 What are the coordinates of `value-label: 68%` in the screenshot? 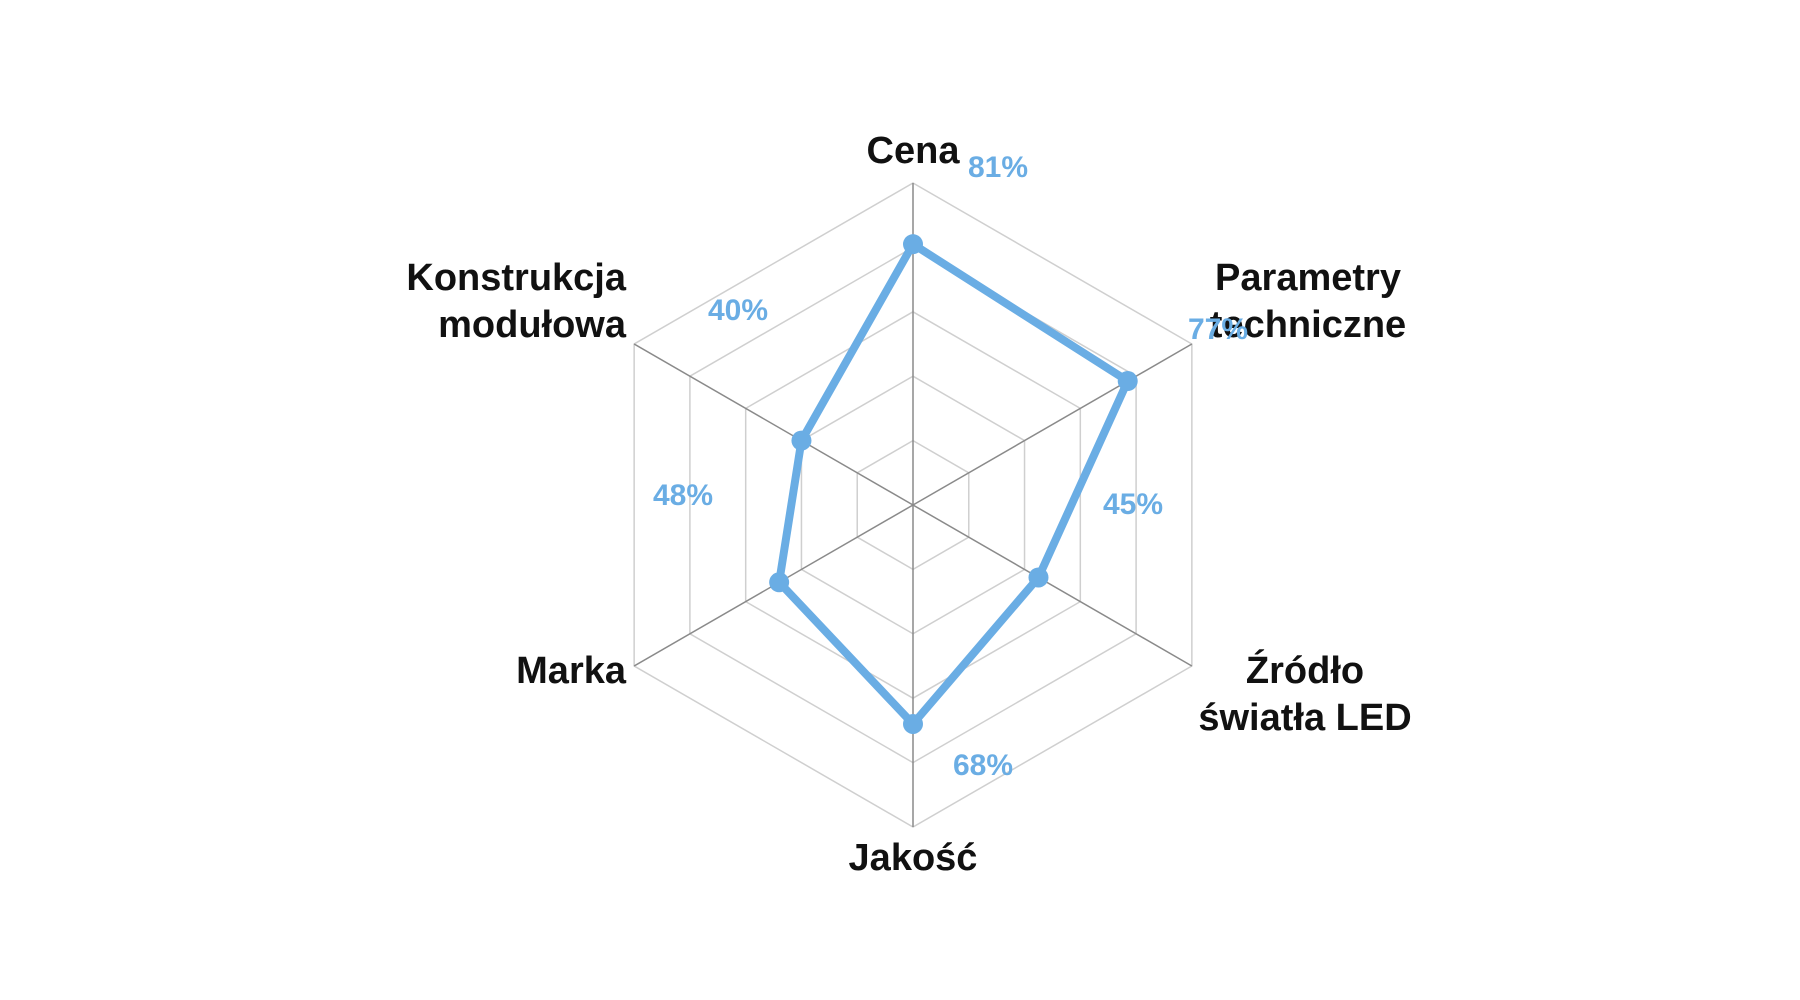 It's located at (983, 765).